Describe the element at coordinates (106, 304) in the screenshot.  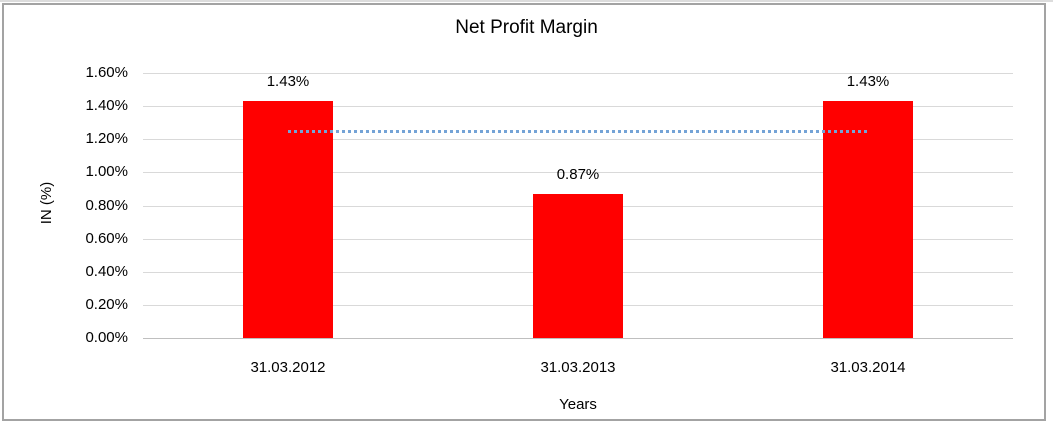
I see `y-tick-label: 0.20%` at that location.